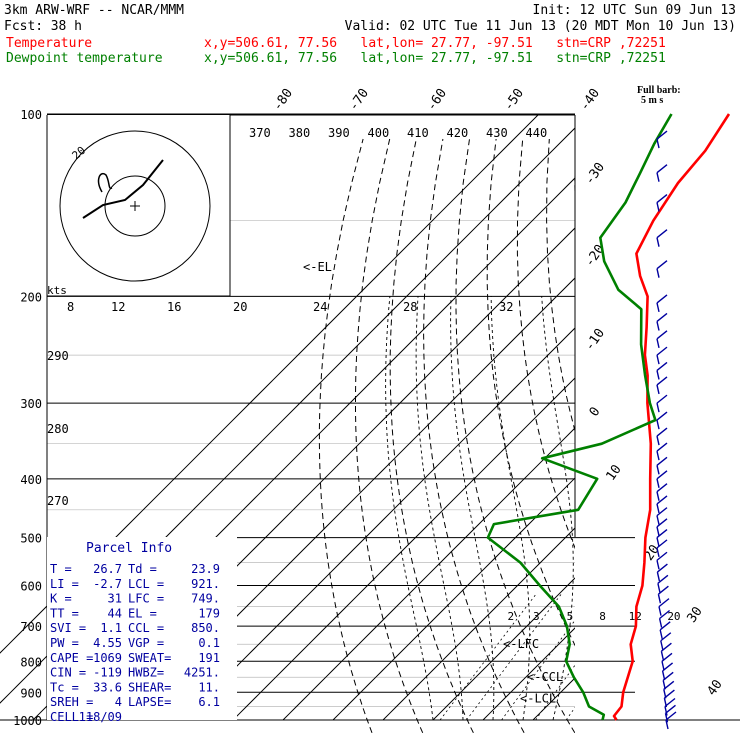  I want to click on hodograph-trace, so click(123, 189).